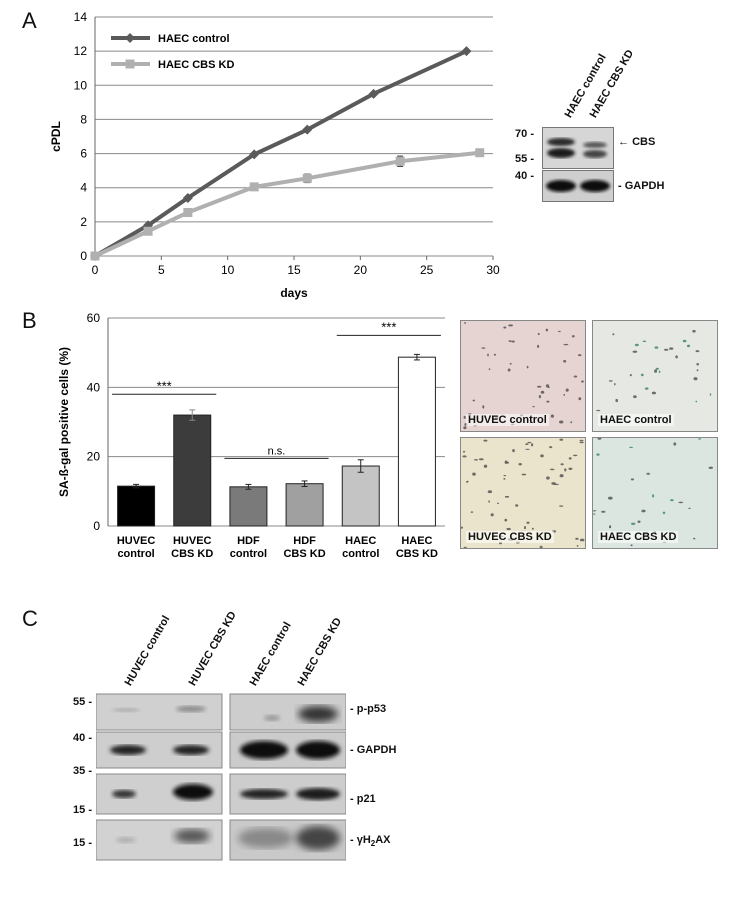 The image size is (750, 919). I want to click on blot-c-lane-haec-cbs-kd: HAEC CBS KD, so click(320, 651).